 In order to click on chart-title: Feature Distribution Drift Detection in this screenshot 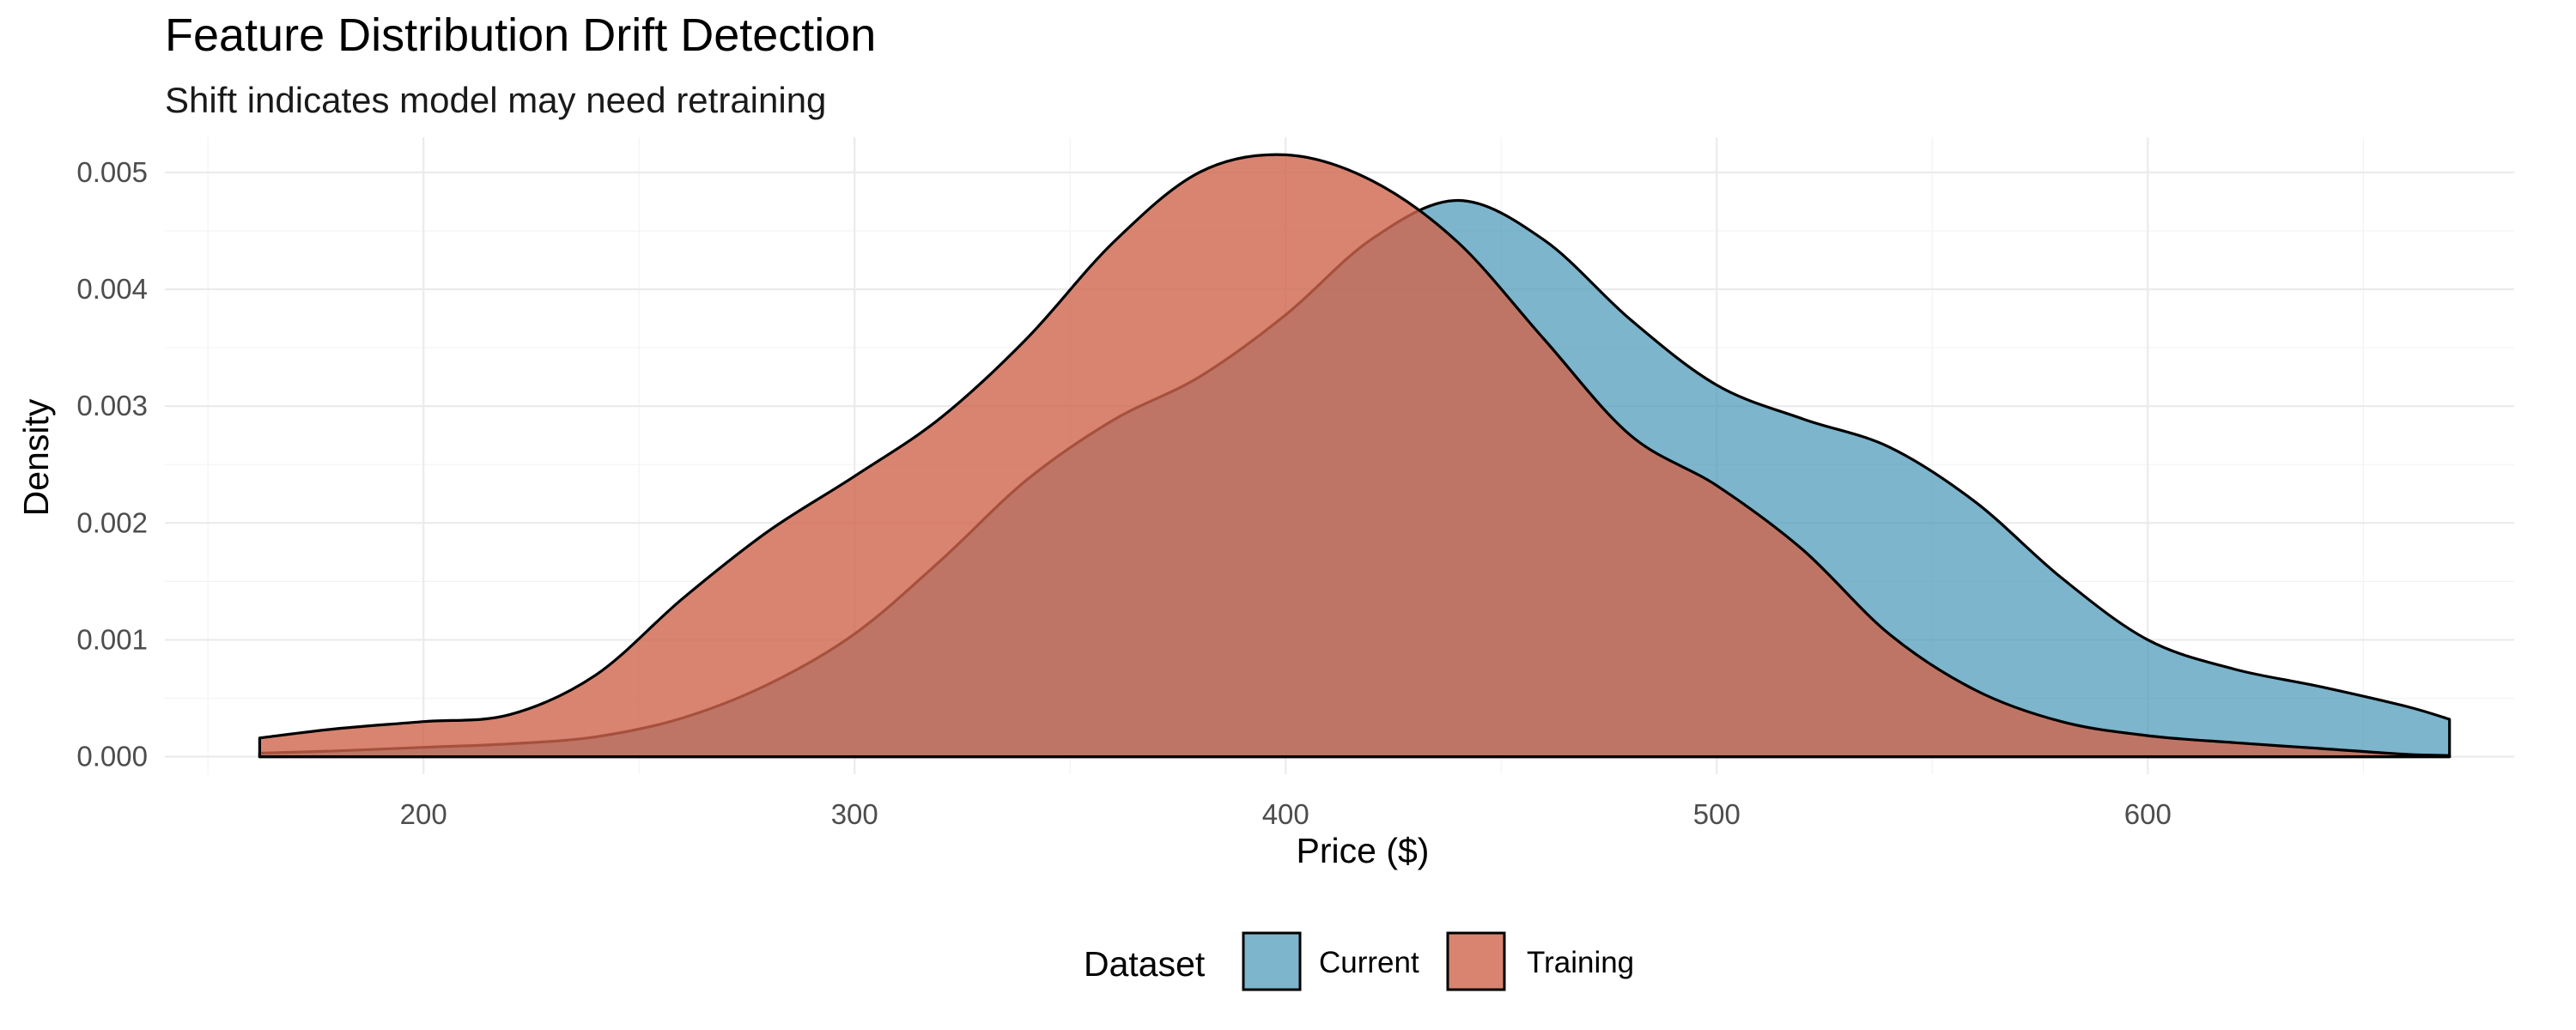, I will do `click(521, 35)`.